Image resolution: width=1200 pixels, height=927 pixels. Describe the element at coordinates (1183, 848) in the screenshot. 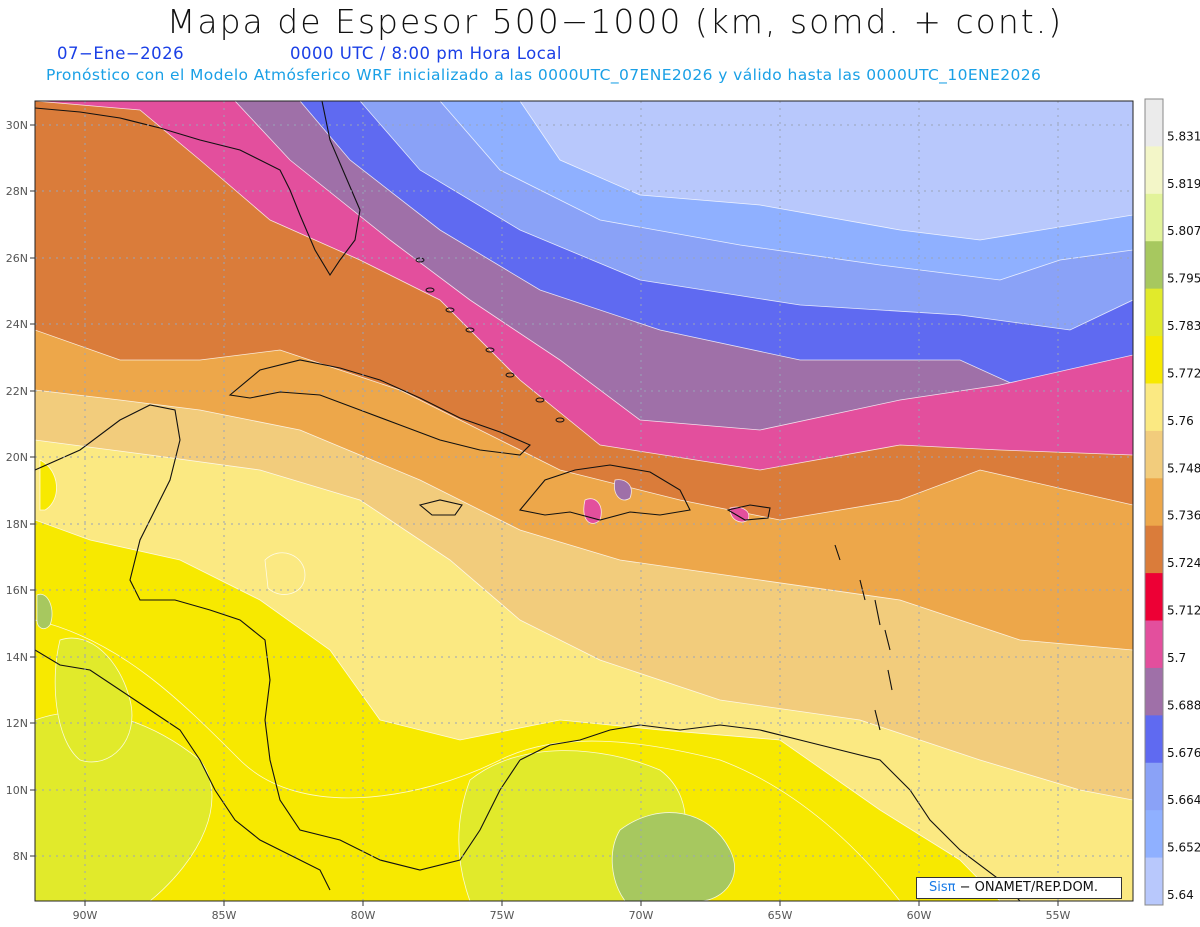

I see `colorbar-label: 5.652` at that location.